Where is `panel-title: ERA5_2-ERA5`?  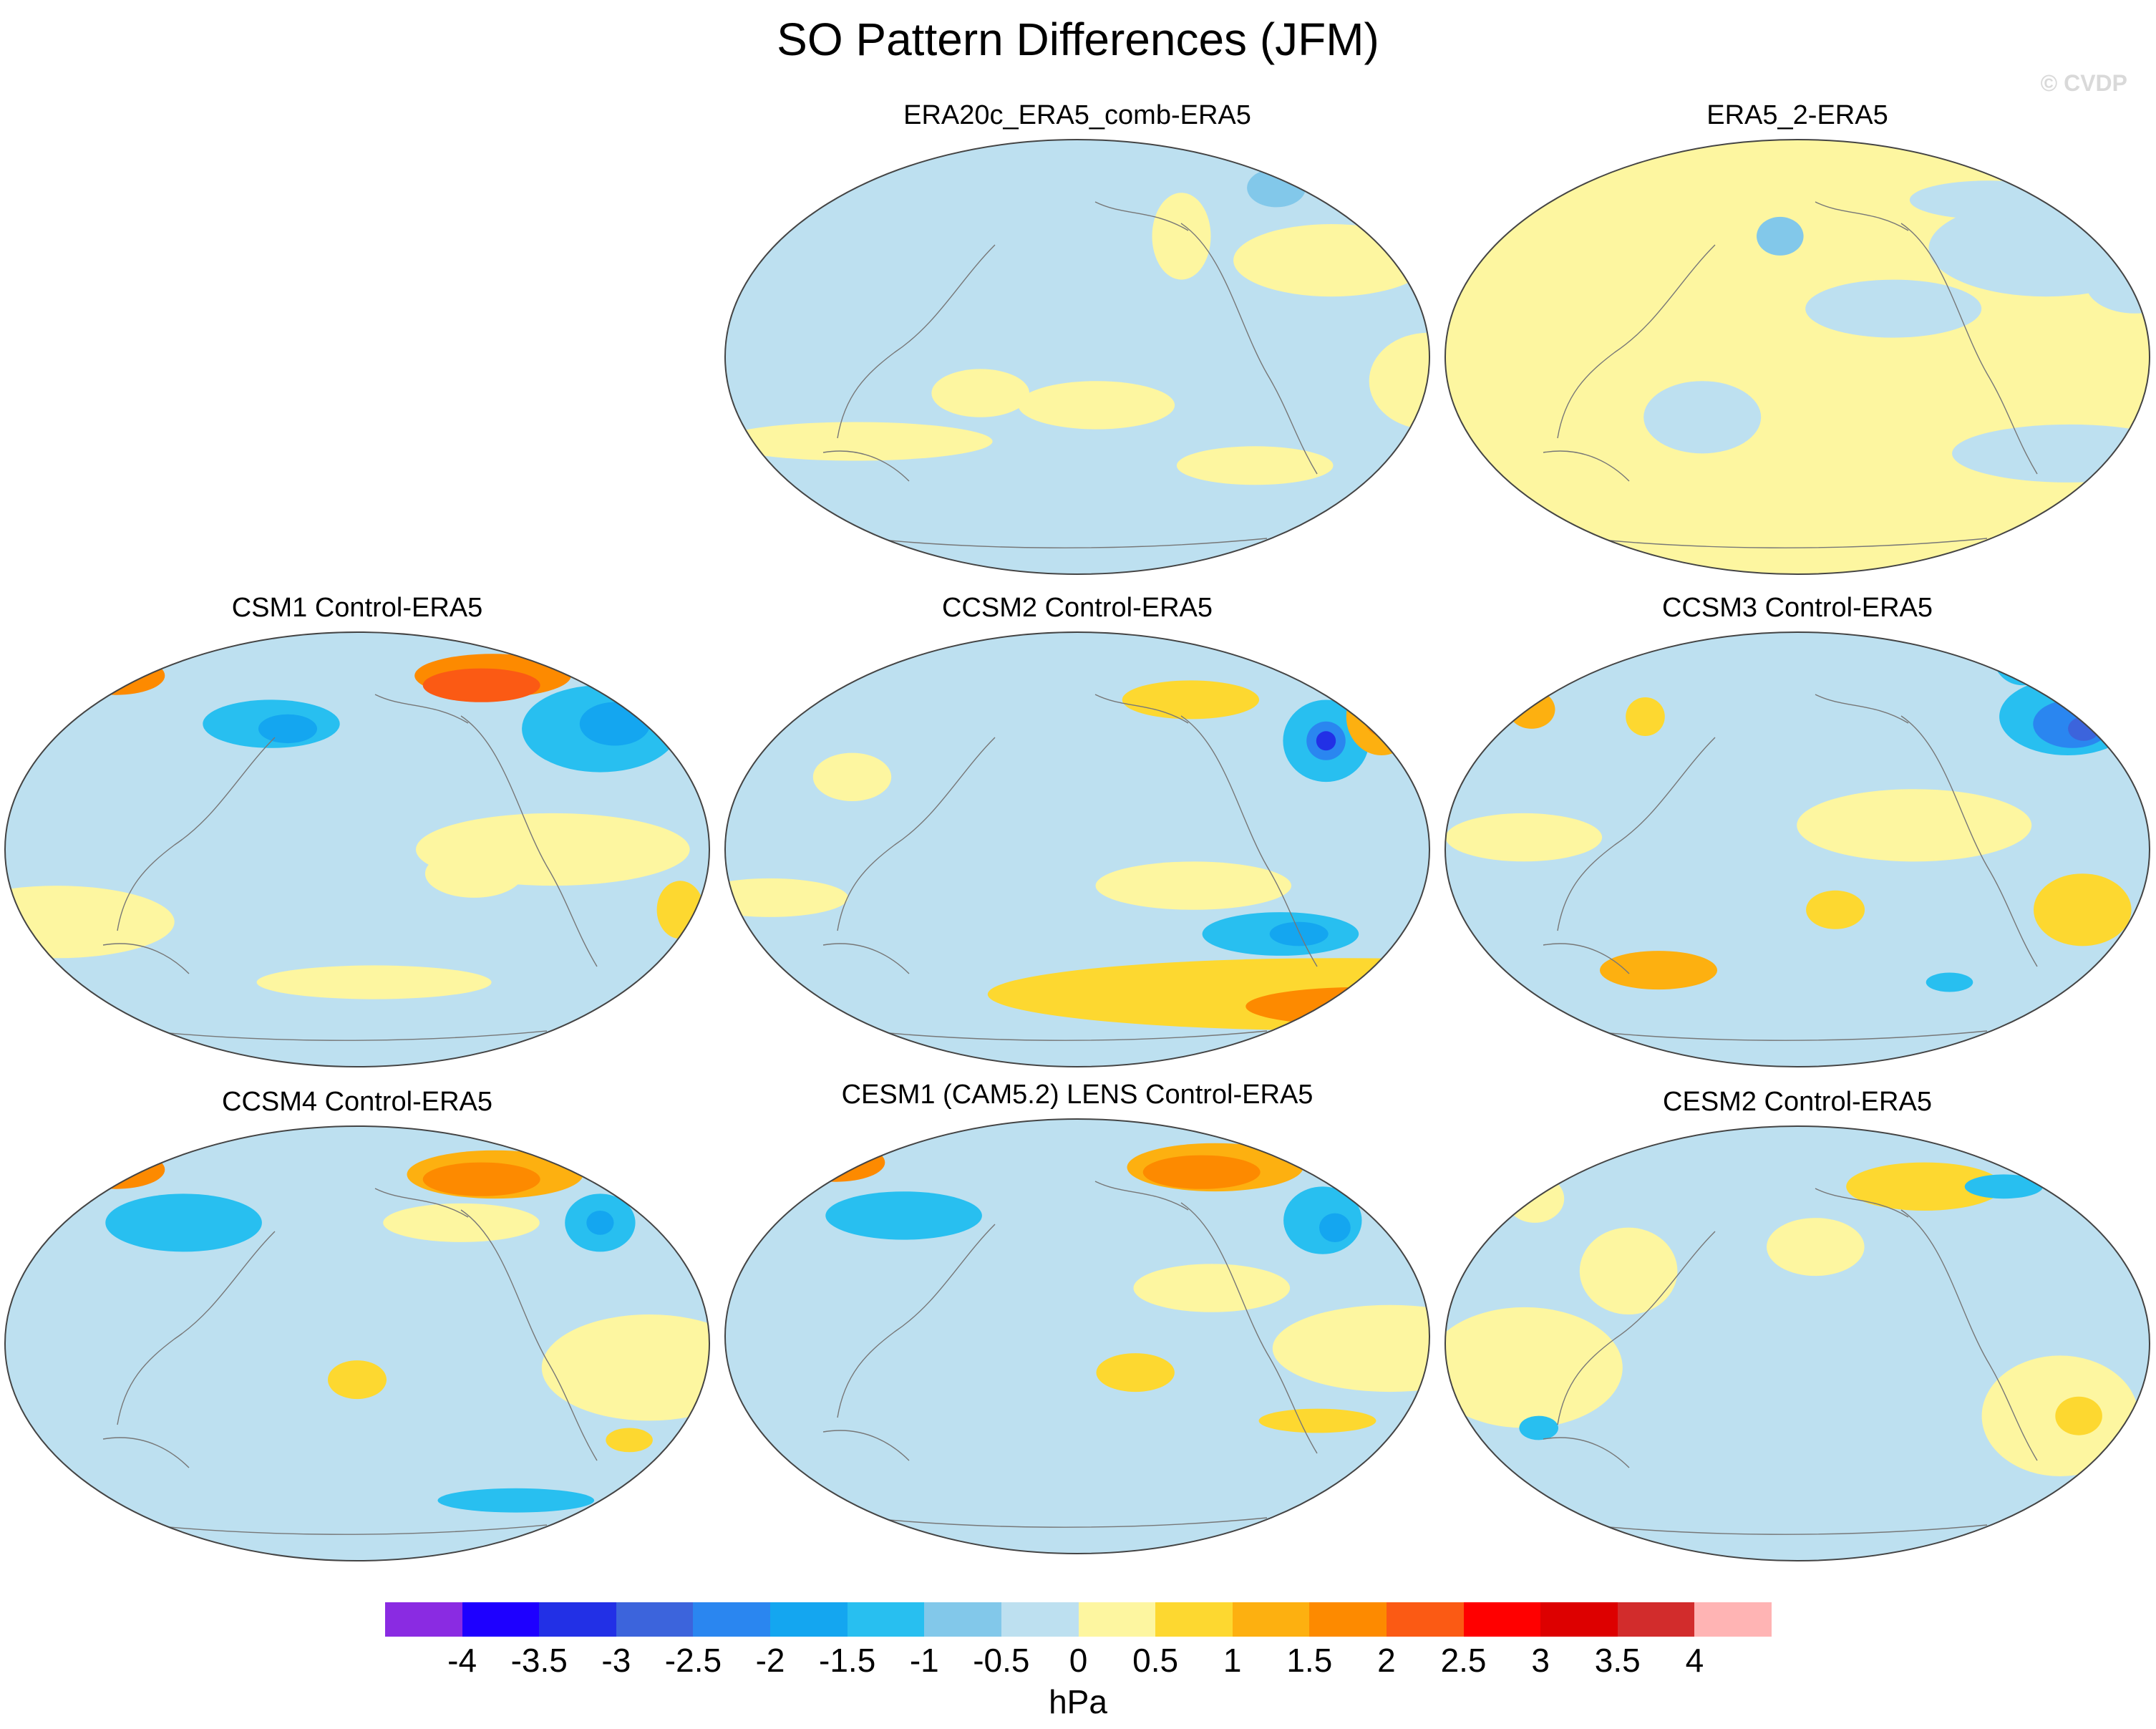
panel-title: ERA5_2-ERA5 is located at coordinates (1797, 115).